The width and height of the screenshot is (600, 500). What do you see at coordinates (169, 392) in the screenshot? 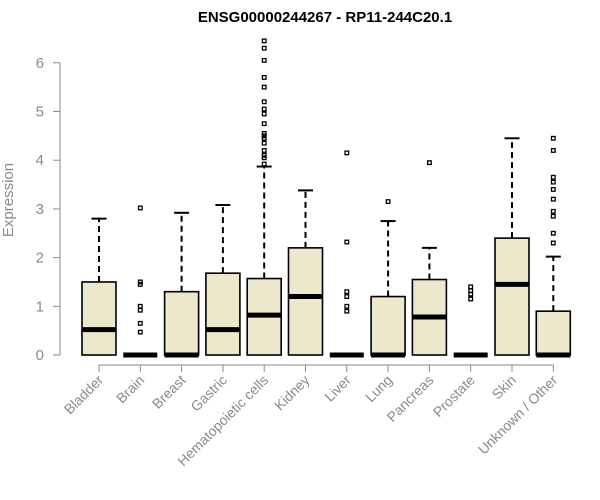
I see `x-tick-label: Breast` at bounding box center [169, 392].